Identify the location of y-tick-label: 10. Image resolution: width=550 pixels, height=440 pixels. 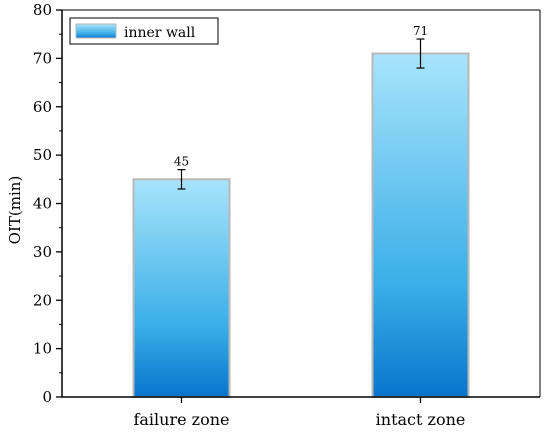
(42, 349).